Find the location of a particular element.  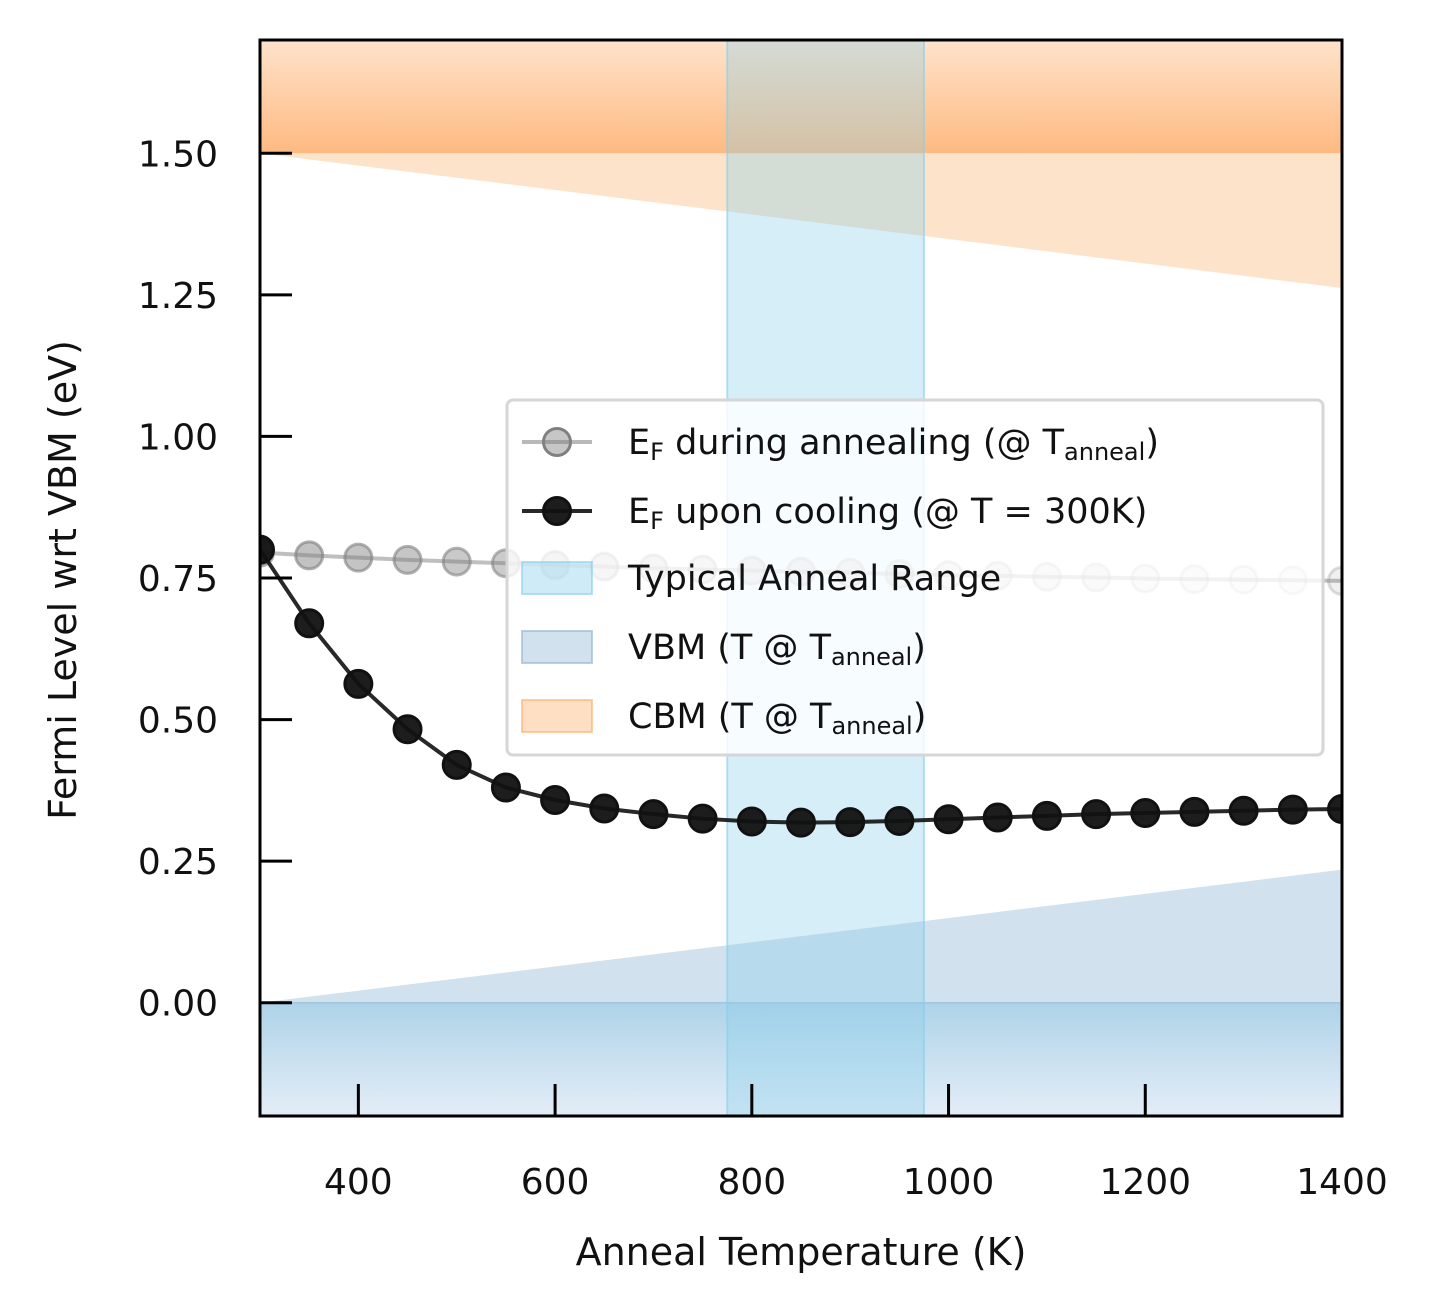

y-axis-title: Fermi Level wrt VBM (eV) is located at coordinates (63, 580).